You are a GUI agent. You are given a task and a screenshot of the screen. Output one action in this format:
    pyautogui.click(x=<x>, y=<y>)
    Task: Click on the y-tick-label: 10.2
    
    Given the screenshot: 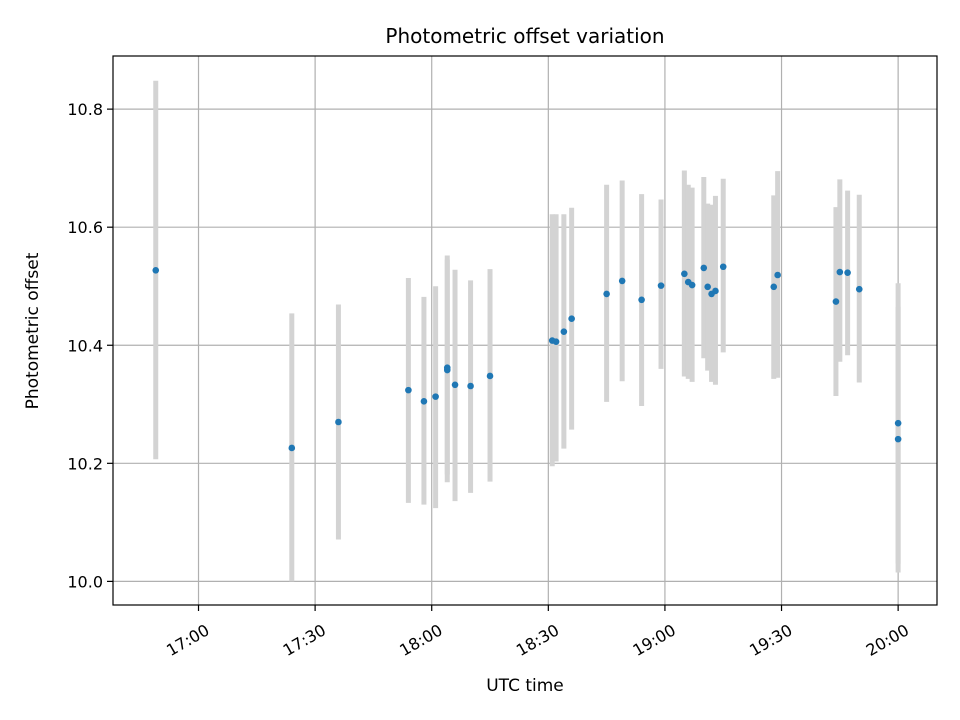 What is the action you would take?
    pyautogui.click(x=85, y=463)
    